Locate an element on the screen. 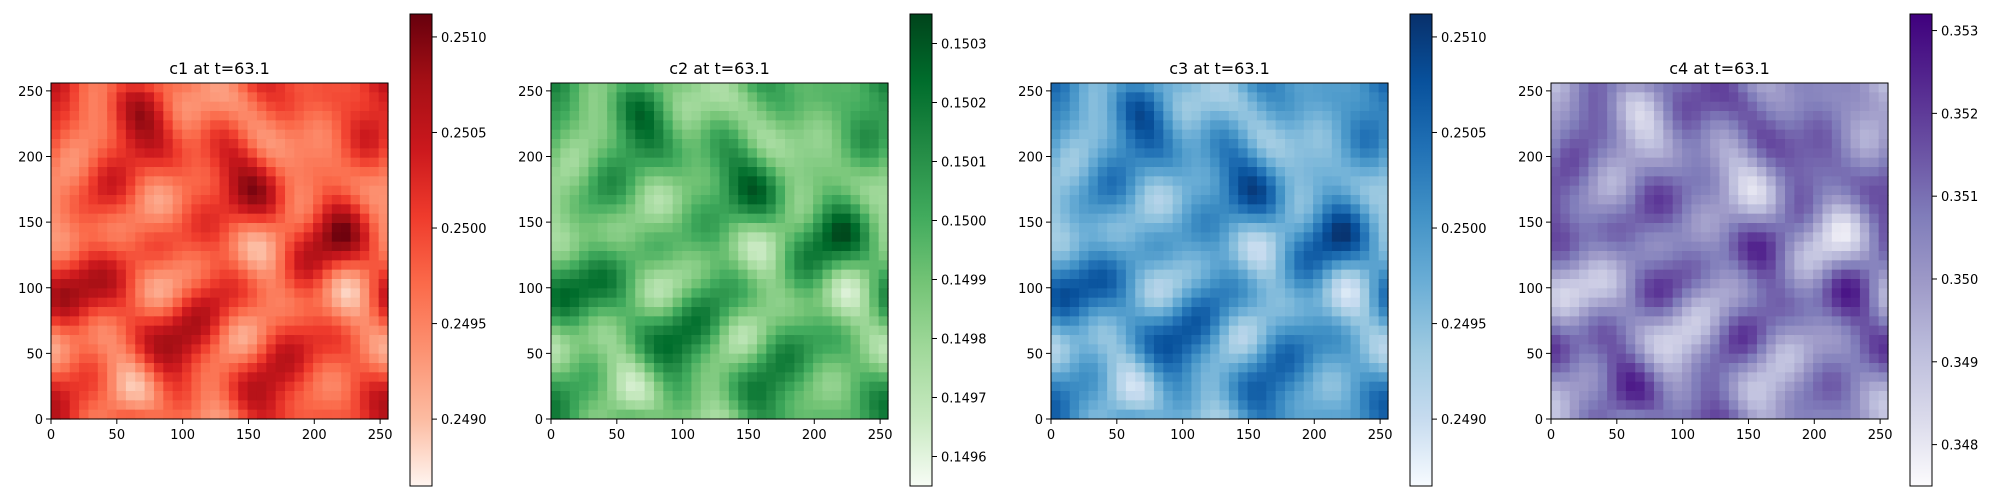 The width and height of the screenshot is (2000, 500). y-tick-label: 100 is located at coordinates (530, 289).